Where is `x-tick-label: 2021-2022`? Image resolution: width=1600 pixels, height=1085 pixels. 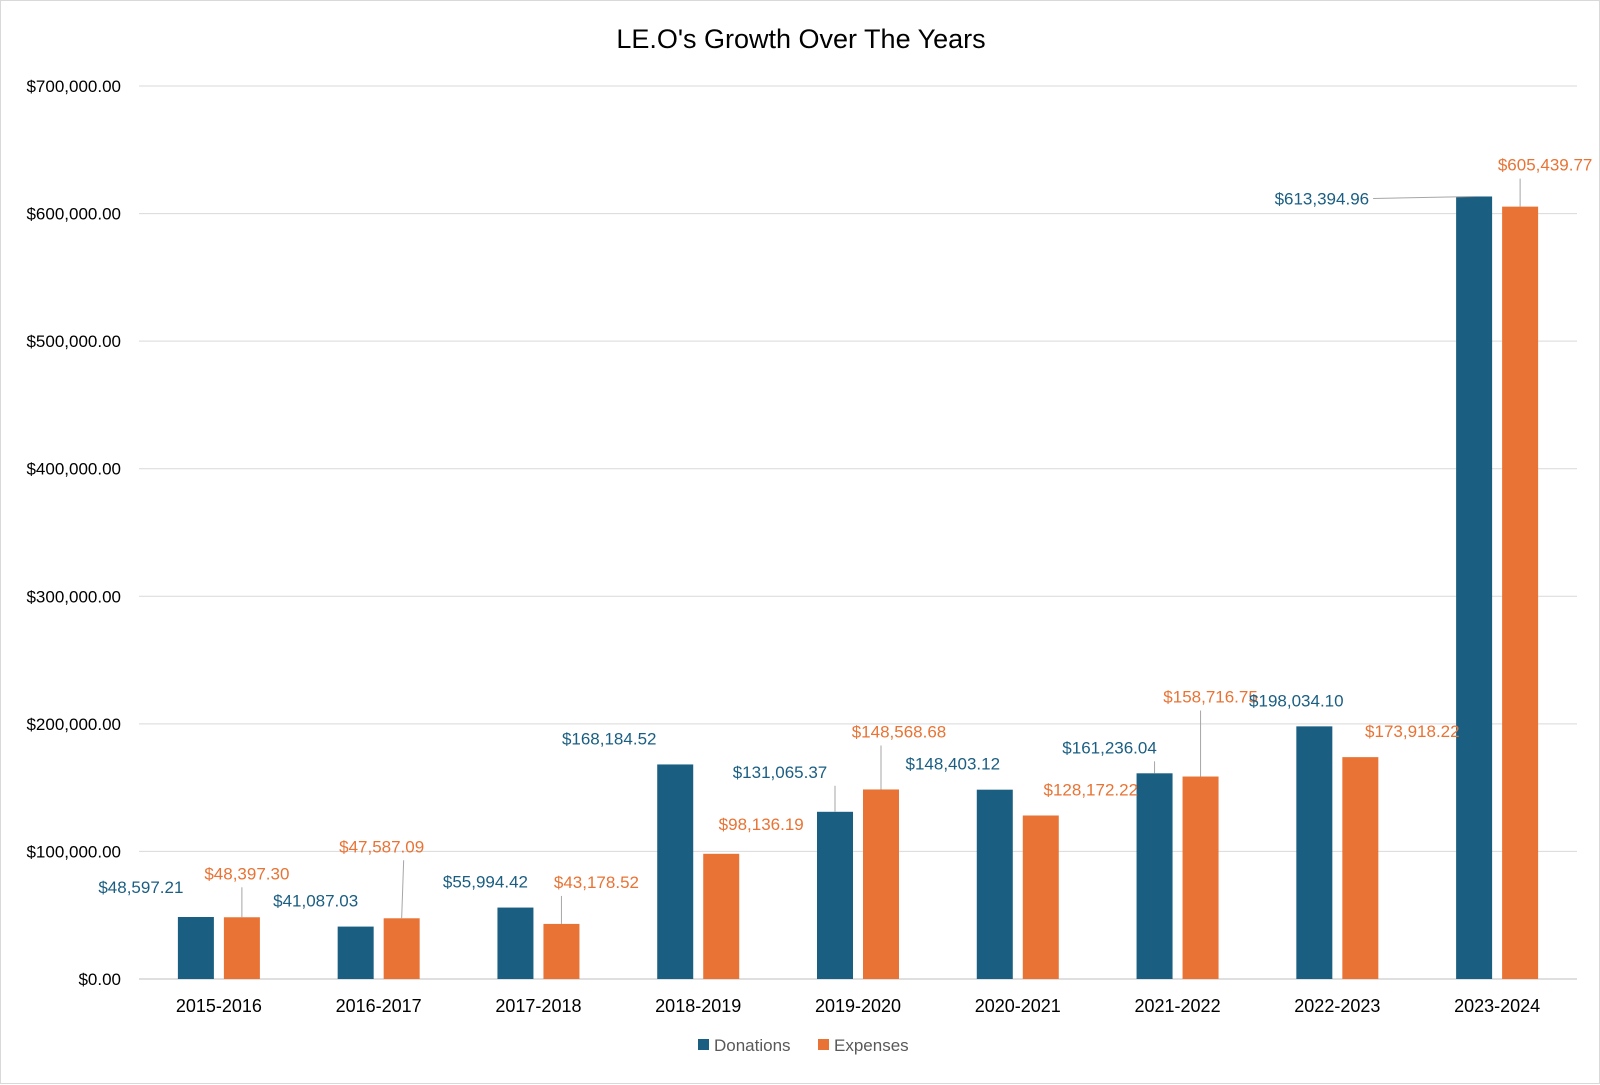 x-tick-label: 2021-2022 is located at coordinates (1178, 1006).